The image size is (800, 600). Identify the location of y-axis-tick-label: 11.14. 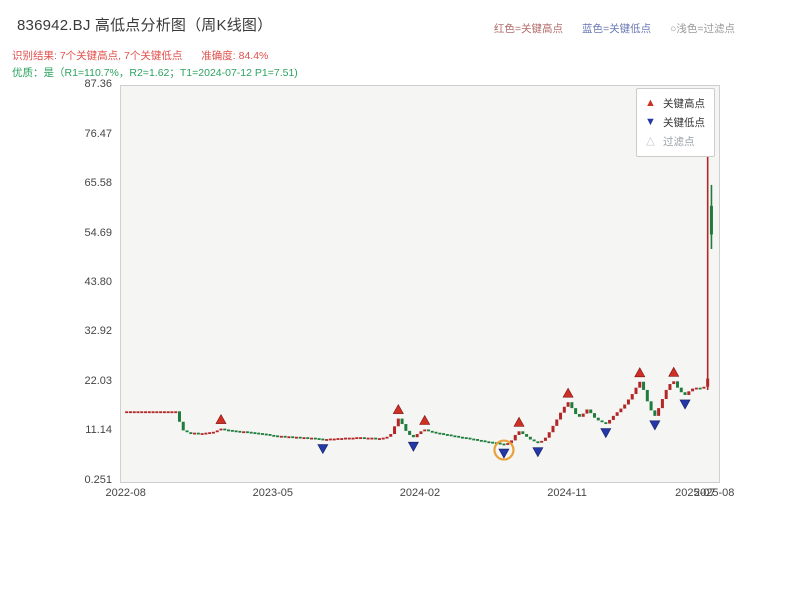
(98, 430).